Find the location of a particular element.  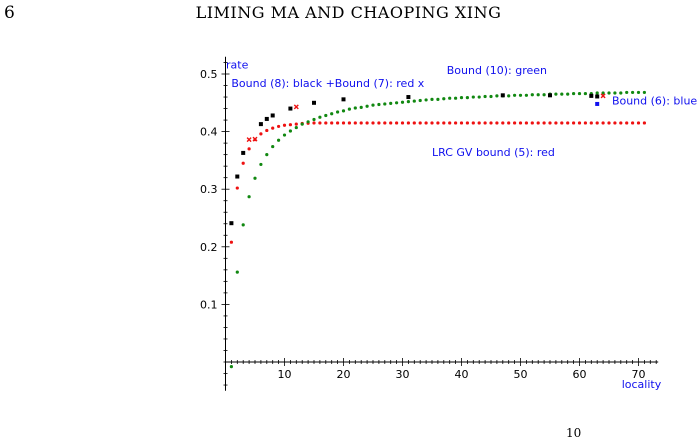

x-tick-label: 20 is located at coordinates (344, 374).